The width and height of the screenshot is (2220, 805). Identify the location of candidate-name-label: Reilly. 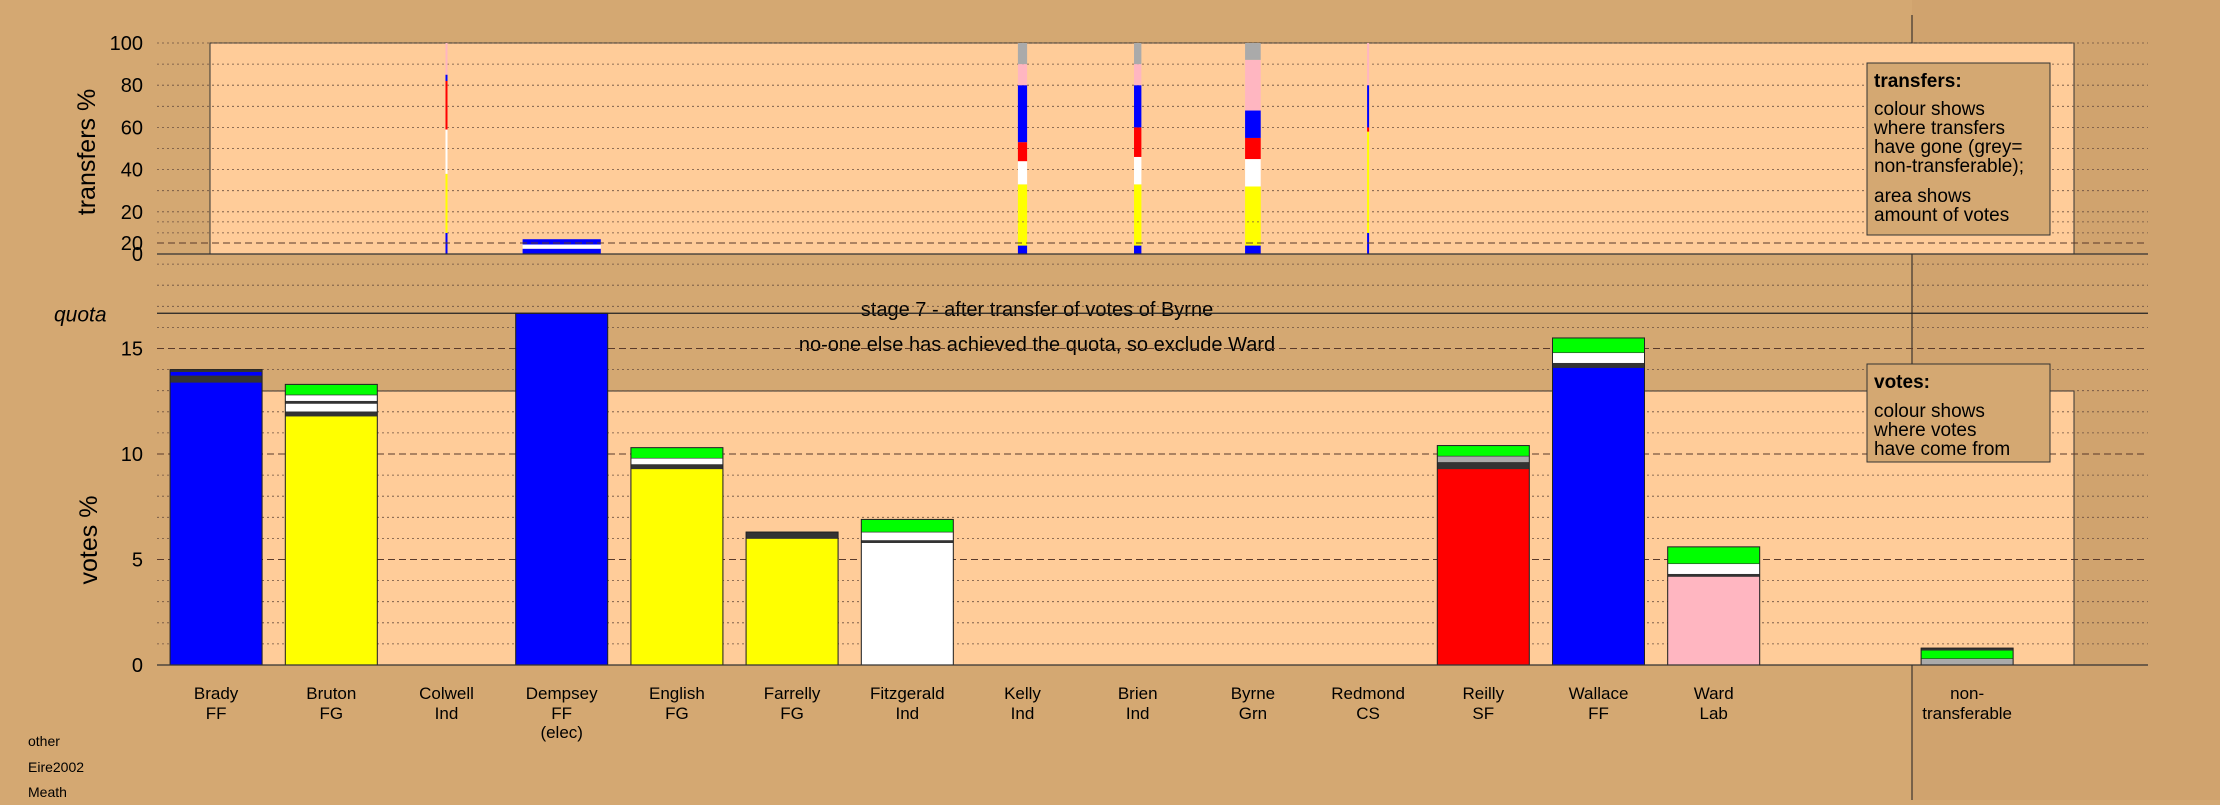
(1484, 693).